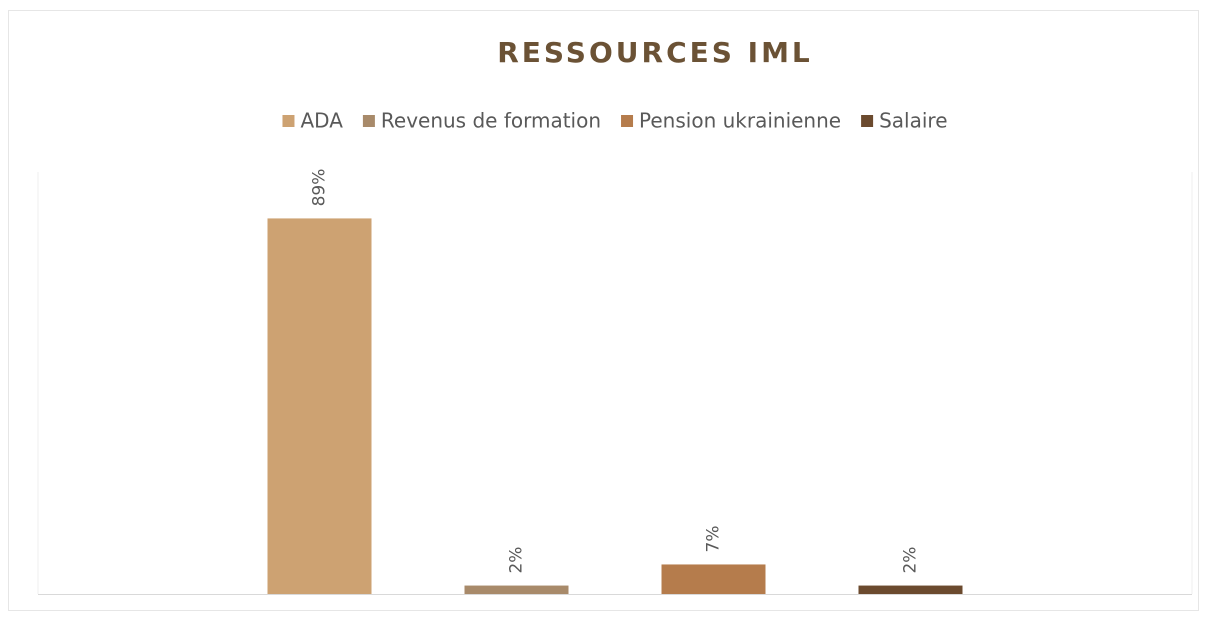 The height and width of the screenshot is (619, 1208). What do you see at coordinates (740, 121) in the screenshot?
I see `legend-label: Pension ukrainienne` at bounding box center [740, 121].